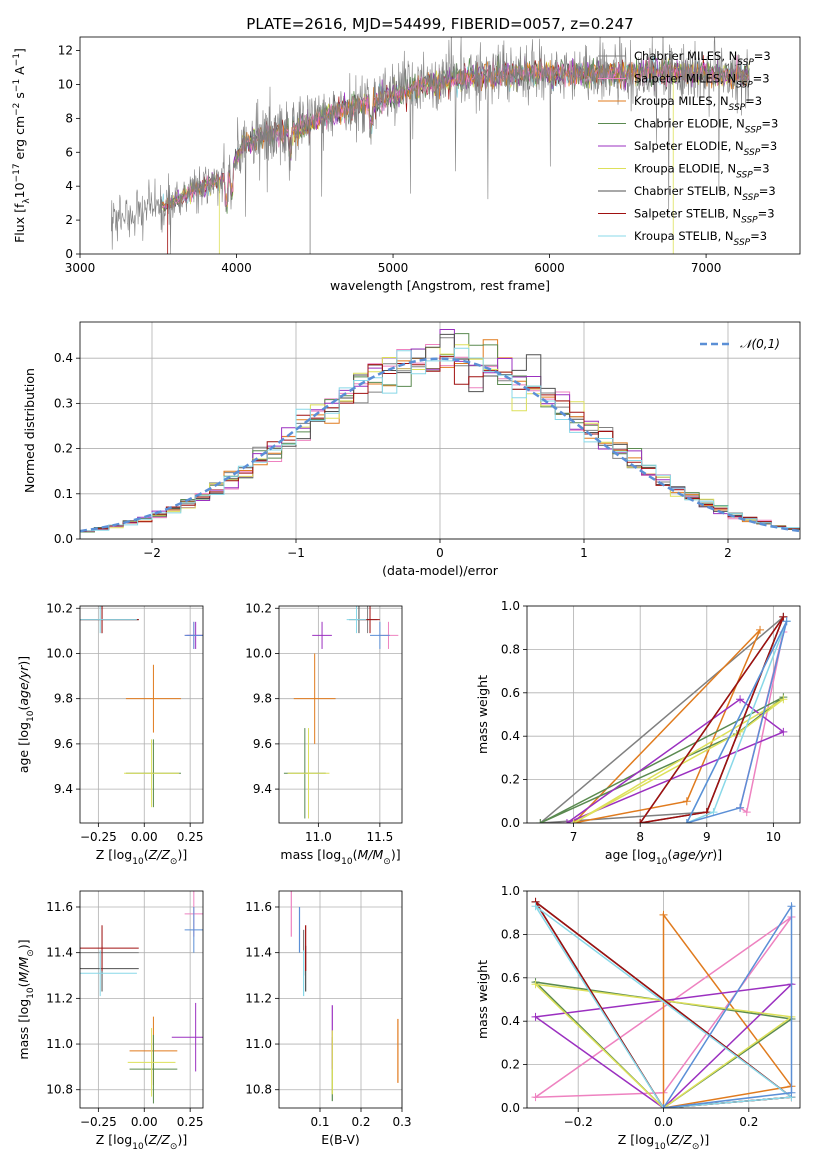 The width and height of the screenshot is (819, 1170). Describe the element at coordinates (393, 268) in the screenshot. I see `x-tick-label: 5000` at that location.